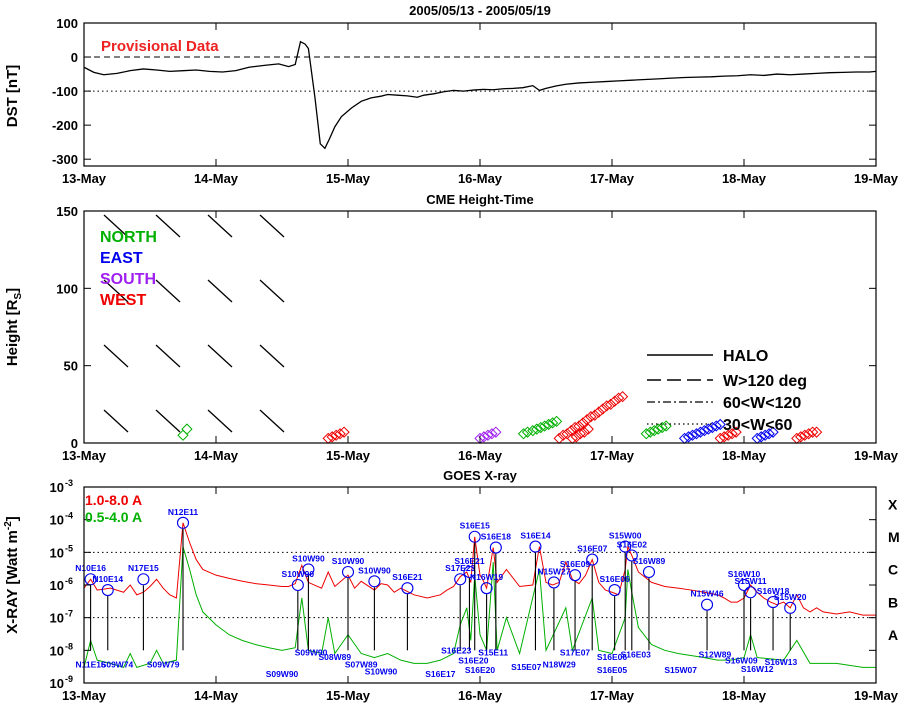  Describe the element at coordinates (128, 279) in the screenshot. I see `legend-south: SOUTH` at that location.